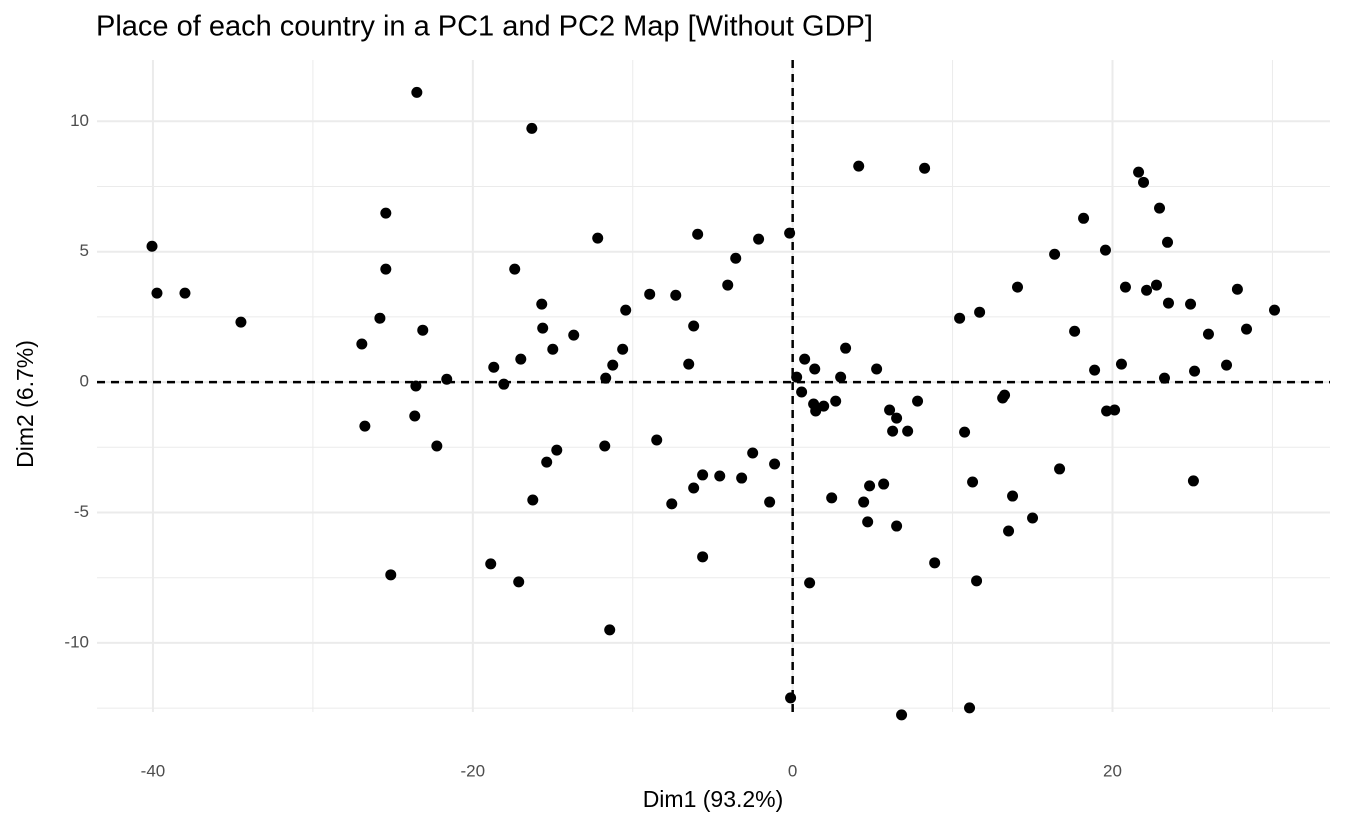 This screenshot has width=1346, height=836. What do you see at coordinates (153, 770) in the screenshot?
I see `x-tick-label: -40` at bounding box center [153, 770].